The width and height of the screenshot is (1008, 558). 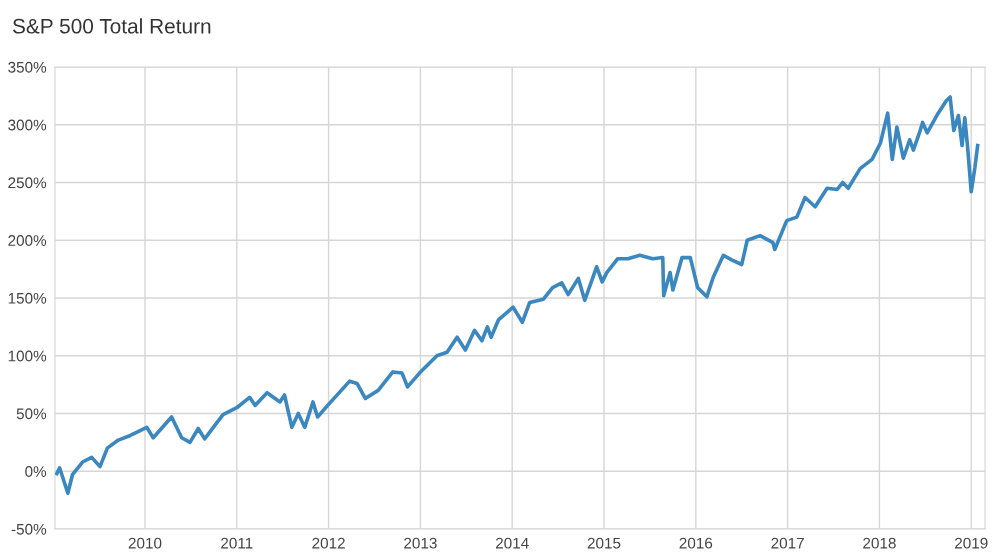 What do you see at coordinates (27, 125) in the screenshot?
I see `y-tick-label: 300%` at bounding box center [27, 125].